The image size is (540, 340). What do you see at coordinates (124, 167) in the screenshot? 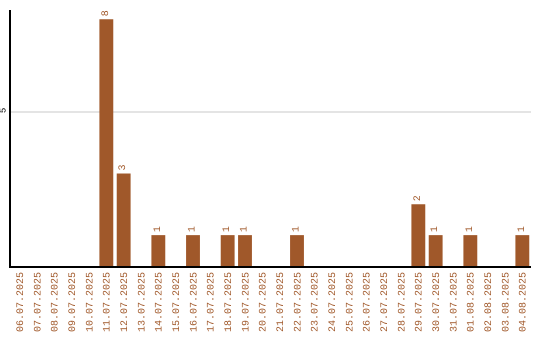
I see `data-label: 3` at bounding box center [124, 167].